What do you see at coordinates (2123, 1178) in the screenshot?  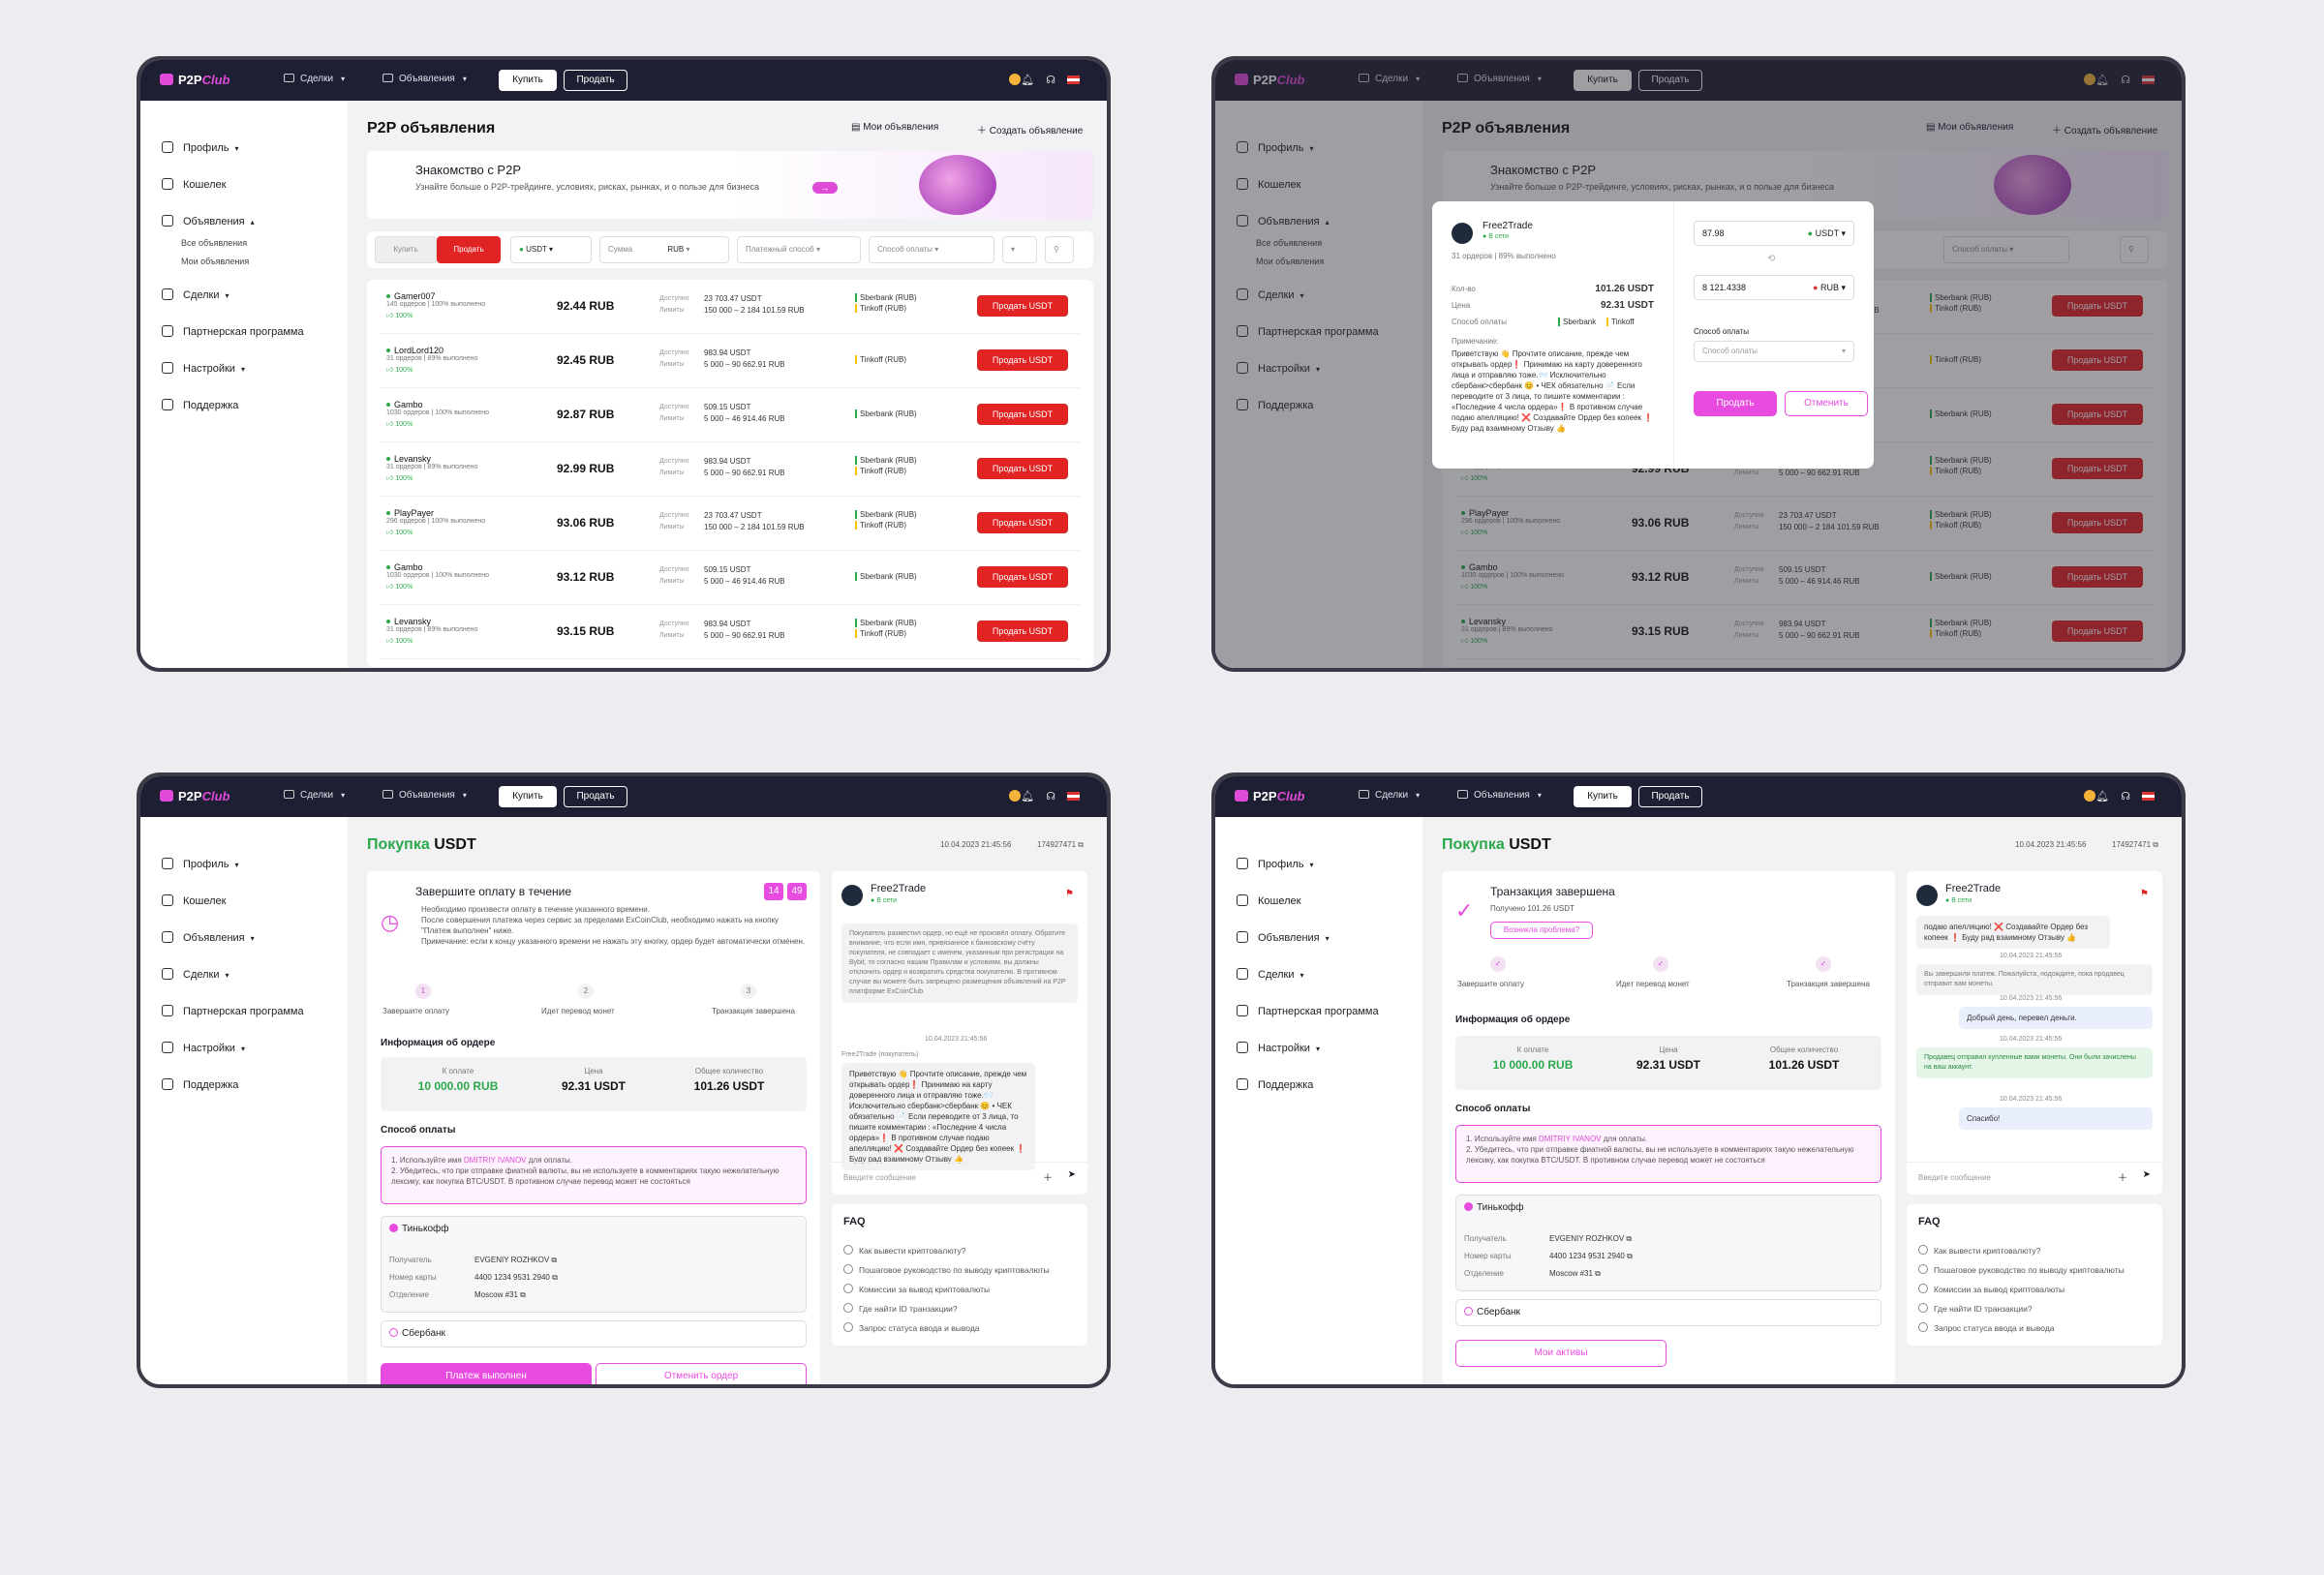 I see `attach-icon: ＋` at bounding box center [2123, 1178].